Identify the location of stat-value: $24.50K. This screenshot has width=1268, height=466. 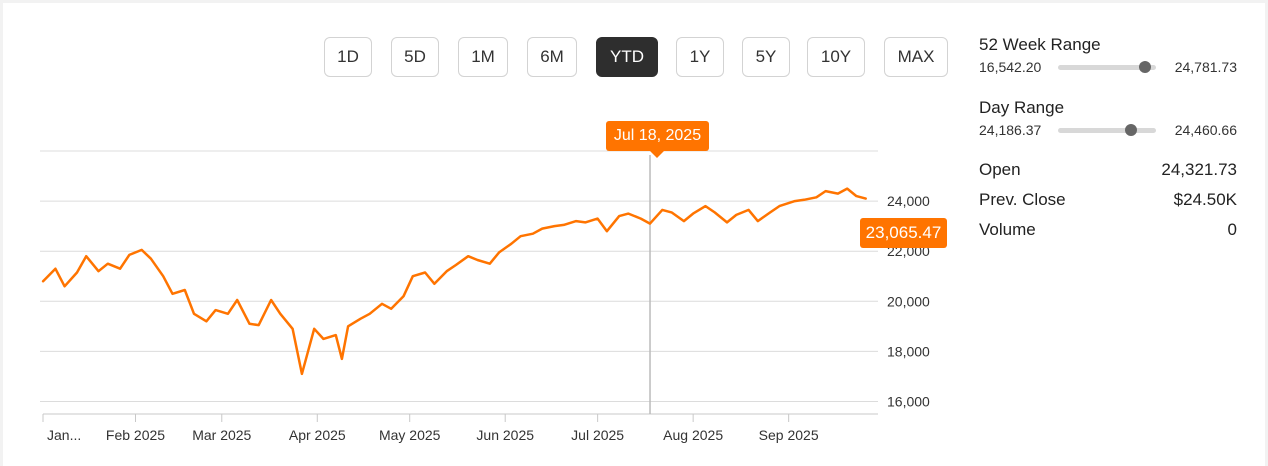
(1205, 199).